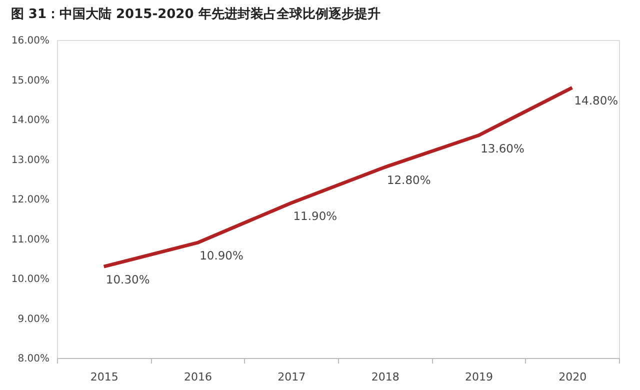 This screenshot has height=390, width=640. Describe the element at coordinates (408, 180) in the screenshot. I see `data-label: 12.80%` at that location.